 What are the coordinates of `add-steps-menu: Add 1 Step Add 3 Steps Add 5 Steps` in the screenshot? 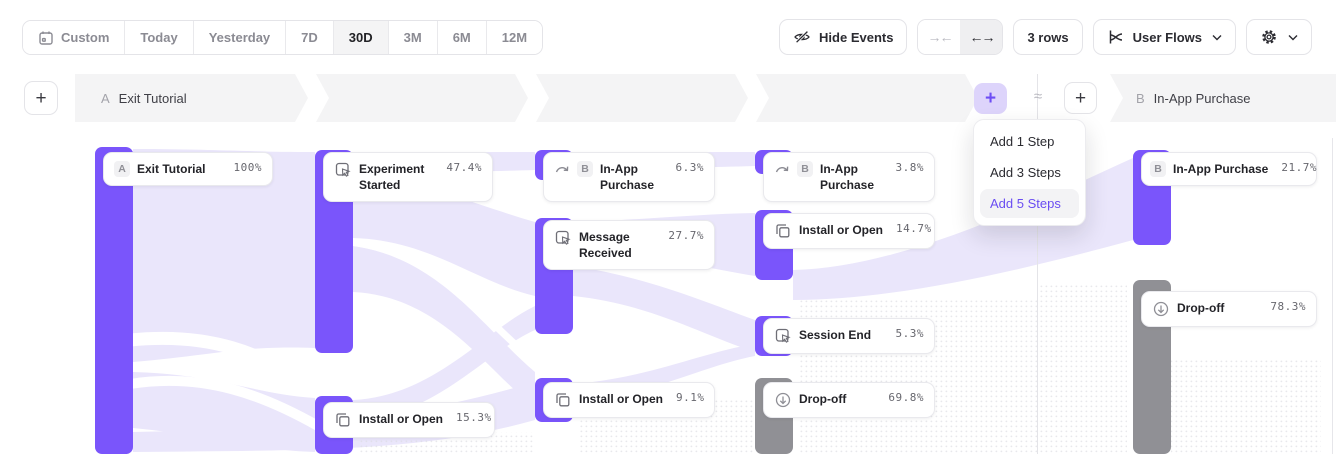 It's located at (1029, 172).